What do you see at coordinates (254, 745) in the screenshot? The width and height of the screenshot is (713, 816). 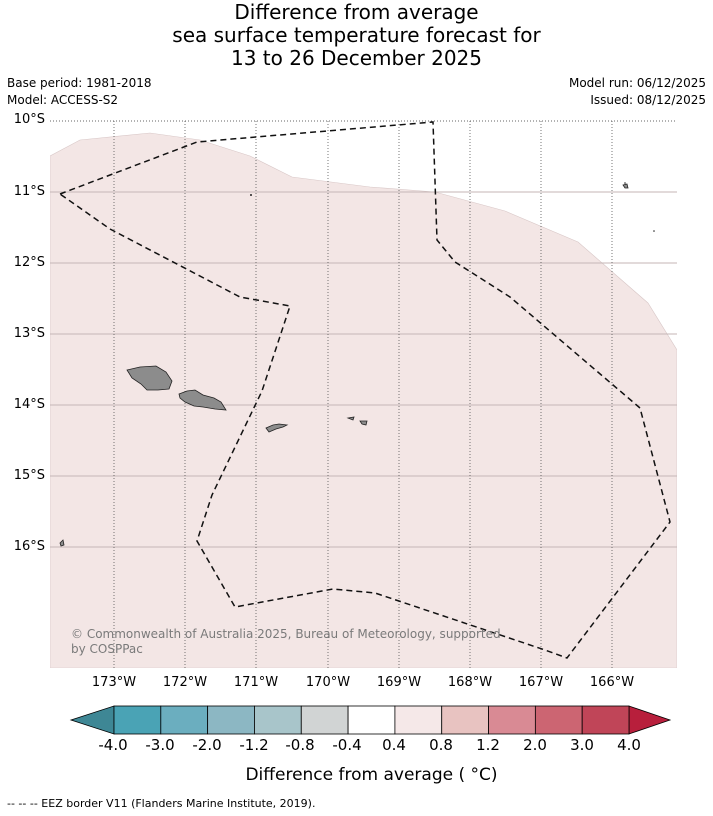 I see `colorbar-tick-label: -1.2` at bounding box center [254, 745].